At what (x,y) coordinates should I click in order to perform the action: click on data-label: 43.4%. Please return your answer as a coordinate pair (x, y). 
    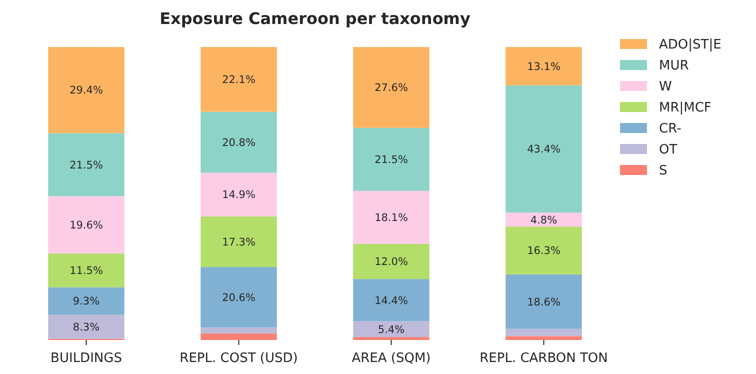
    Looking at the image, I should click on (543, 150).